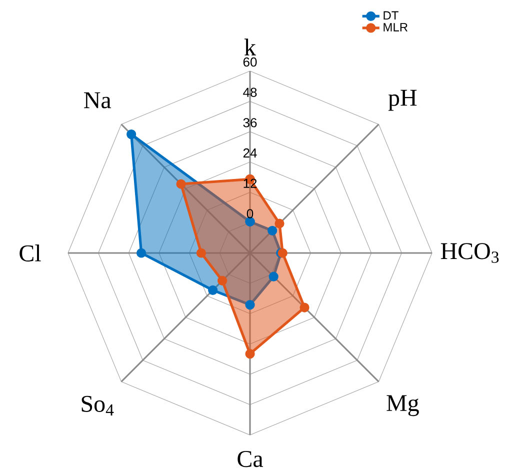 The height and width of the screenshot is (474, 521). I want to click on y-tick-label: 0, so click(250, 213).